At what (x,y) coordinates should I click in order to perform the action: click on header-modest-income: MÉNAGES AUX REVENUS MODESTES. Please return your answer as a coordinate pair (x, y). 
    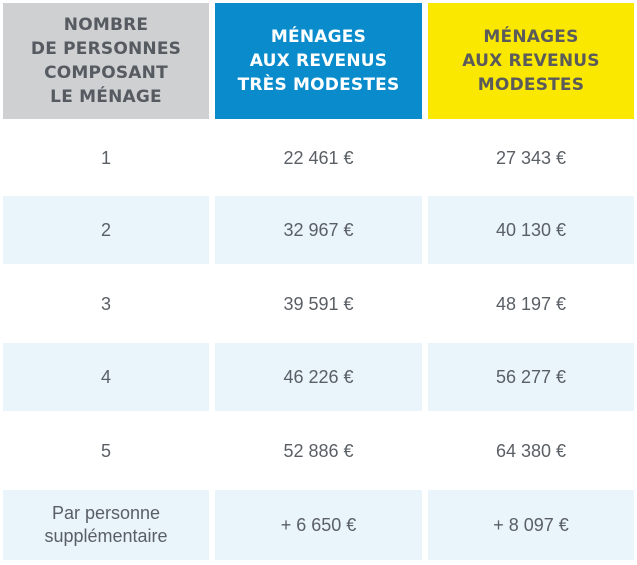
    Looking at the image, I should click on (531, 61).